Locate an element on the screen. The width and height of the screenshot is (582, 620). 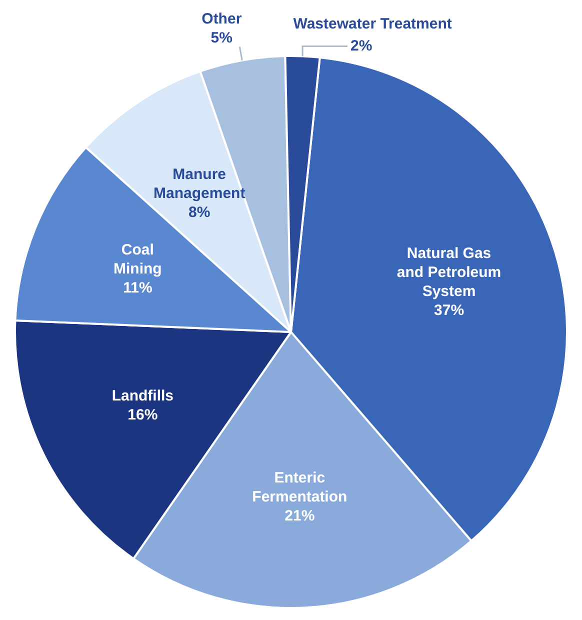
data-label: 2% is located at coordinates (361, 45).